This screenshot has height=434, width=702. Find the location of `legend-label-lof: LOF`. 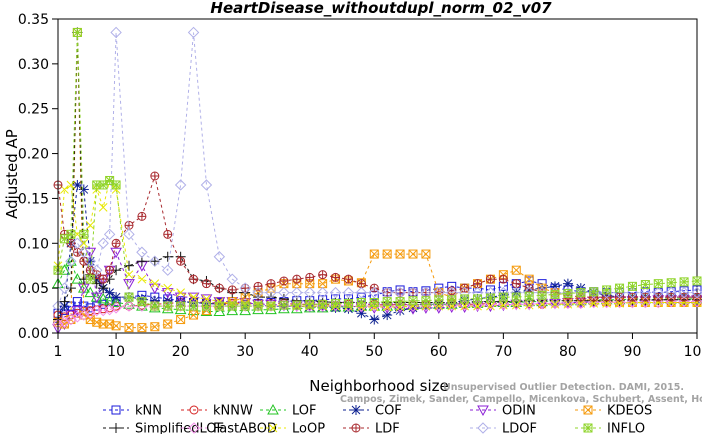

legend-label-lof: LOF is located at coordinates (304, 411).